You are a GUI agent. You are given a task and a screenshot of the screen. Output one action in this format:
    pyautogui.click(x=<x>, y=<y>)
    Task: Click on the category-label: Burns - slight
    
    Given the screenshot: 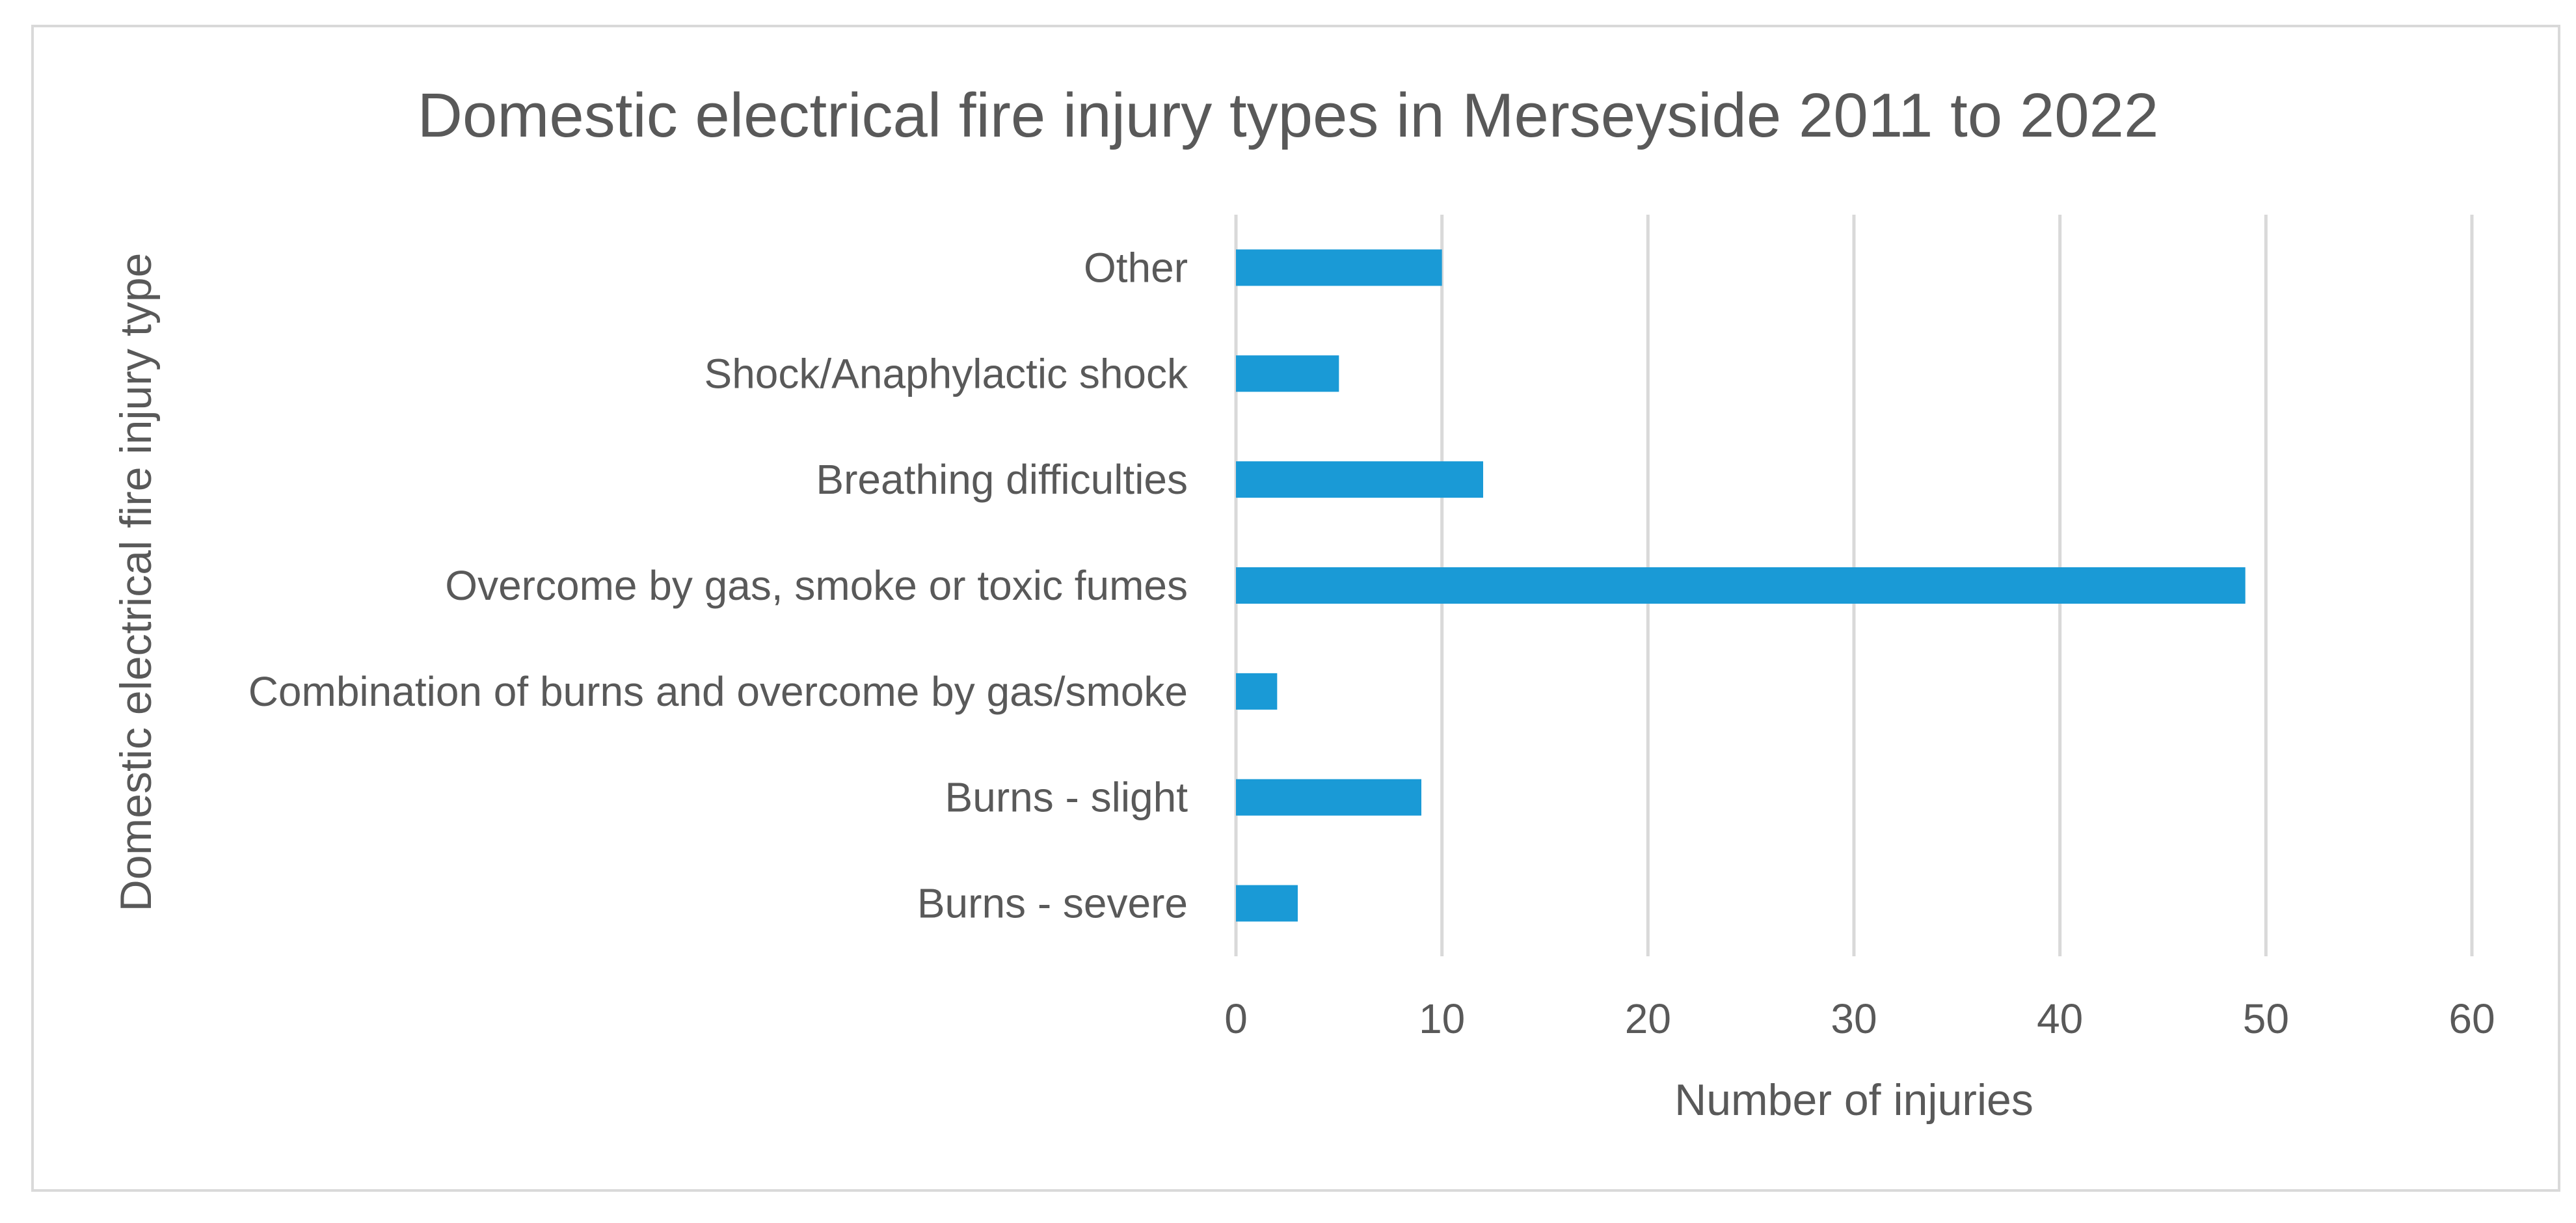 What is the action you would take?
    pyautogui.click(x=1066, y=798)
    